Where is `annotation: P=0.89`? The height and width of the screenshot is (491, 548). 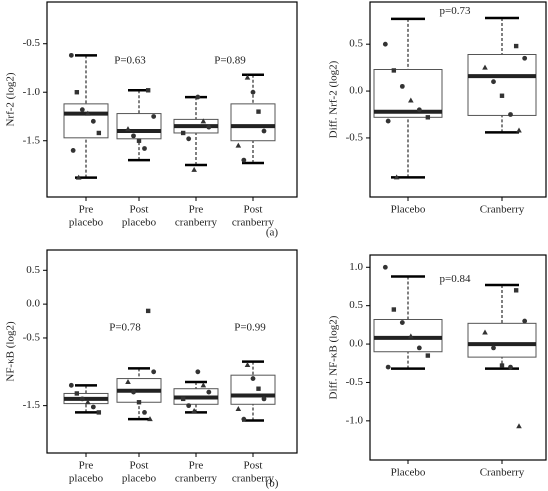
annotation: P=0.89 is located at coordinates (230, 61).